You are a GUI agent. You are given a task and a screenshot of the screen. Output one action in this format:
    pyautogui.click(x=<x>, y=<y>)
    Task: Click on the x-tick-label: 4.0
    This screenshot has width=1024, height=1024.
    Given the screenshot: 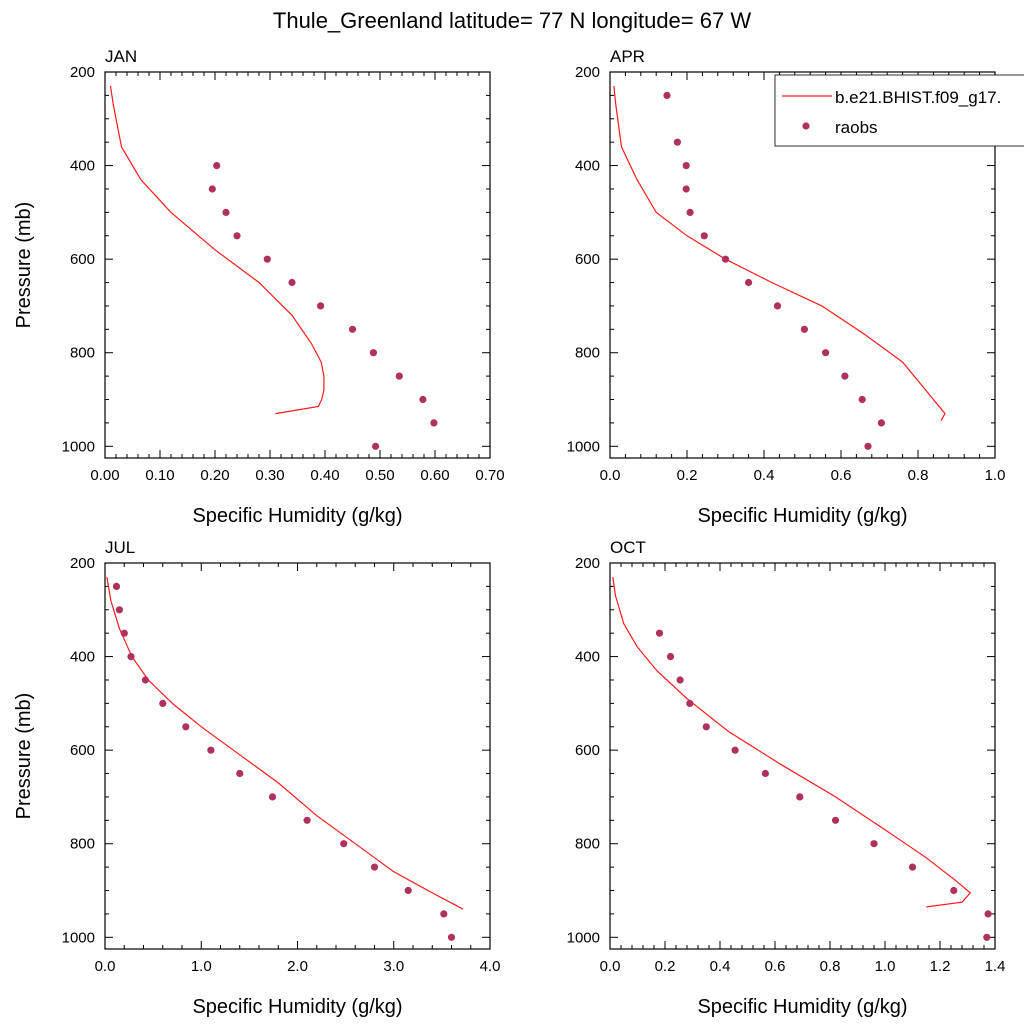 What is the action you would take?
    pyautogui.click(x=490, y=966)
    